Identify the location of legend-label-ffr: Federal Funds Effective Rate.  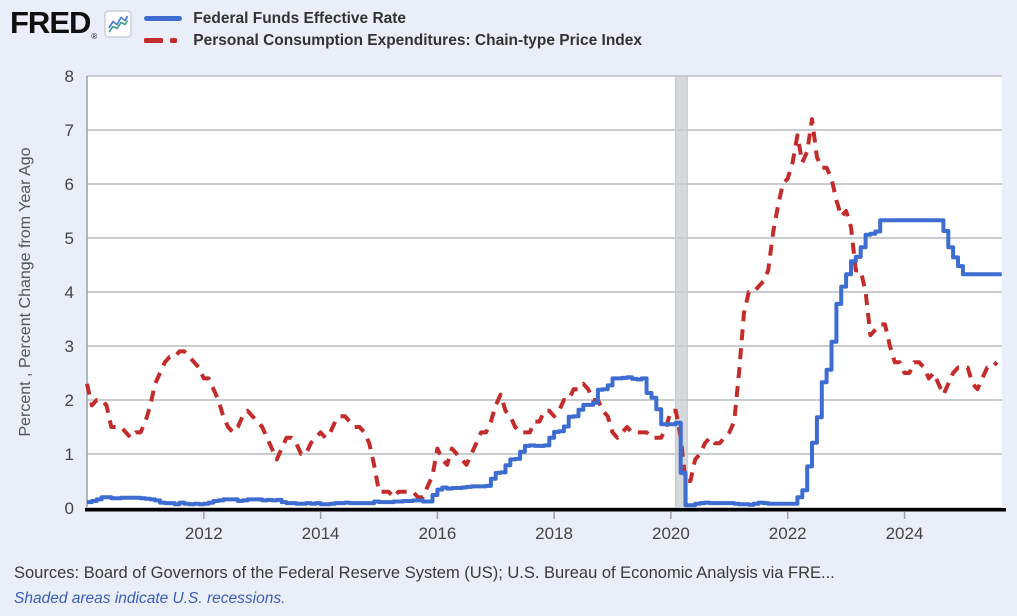
(300, 18).